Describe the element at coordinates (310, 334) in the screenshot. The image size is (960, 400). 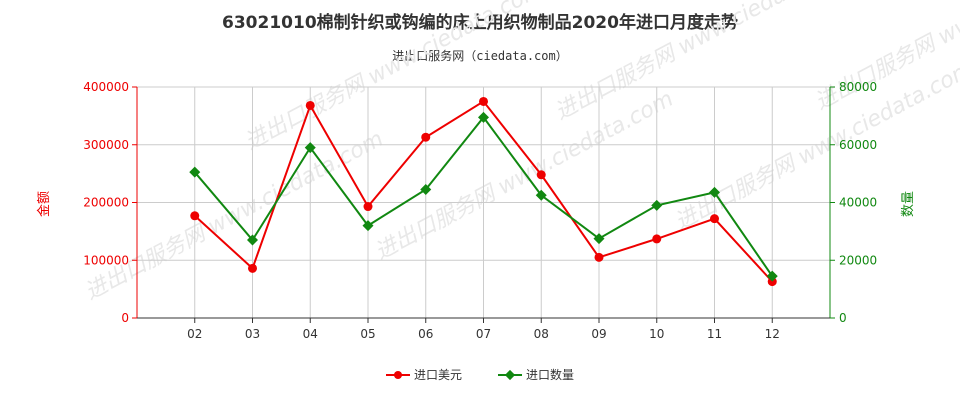
I see `x-tick-label: 04` at that location.